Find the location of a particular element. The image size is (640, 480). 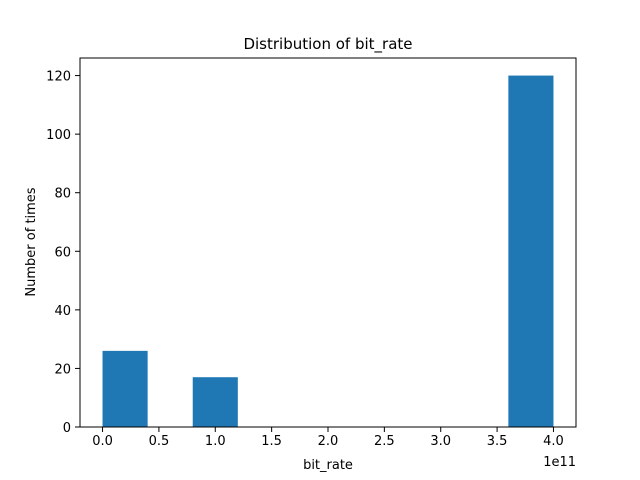

y-tick-label: 60 is located at coordinates (62, 252).